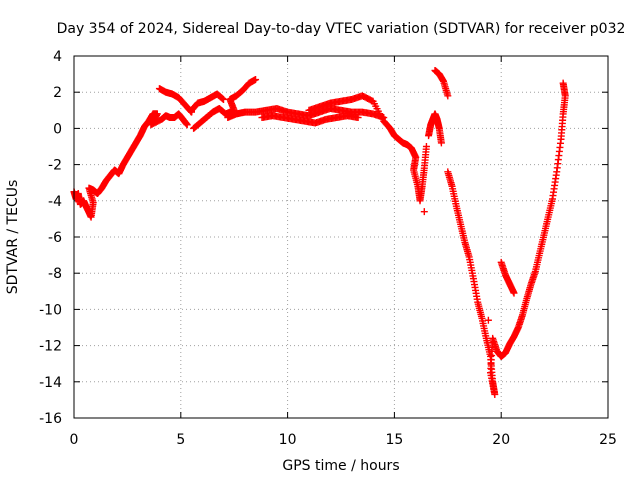  Describe the element at coordinates (340, 466) in the screenshot. I see `x-axis-label: GPS time / hours` at that location.